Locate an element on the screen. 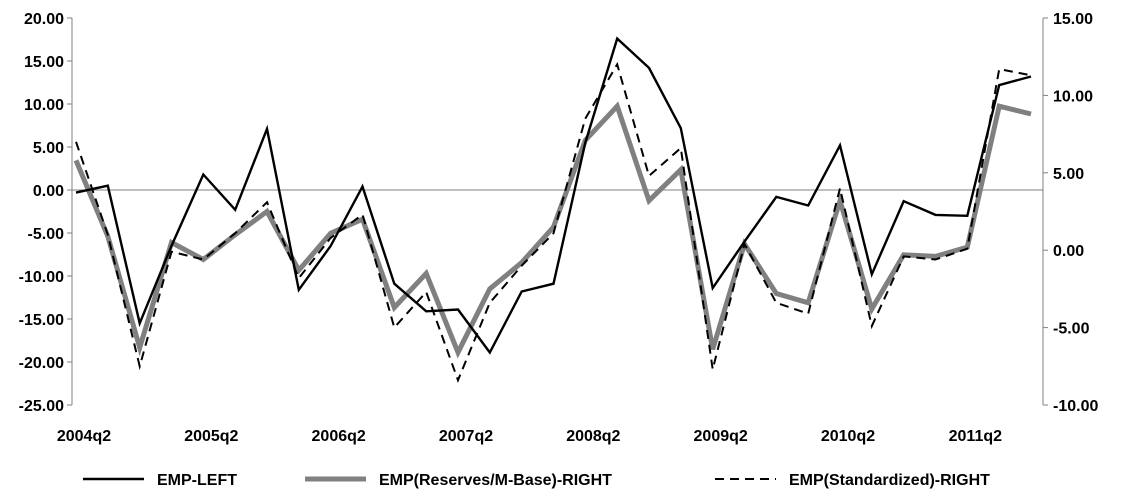 This screenshot has height=495, width=1128. left-tick-label: 15.00 is located at coordinates (44, 62).